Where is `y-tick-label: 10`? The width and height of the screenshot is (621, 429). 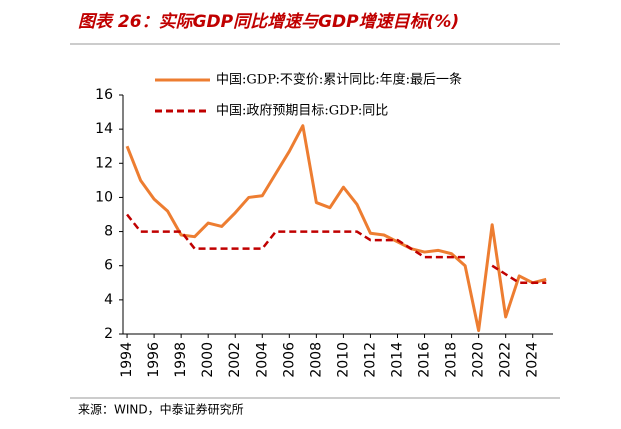 y-tick-label: 10 is located at coordinates (104, 197).